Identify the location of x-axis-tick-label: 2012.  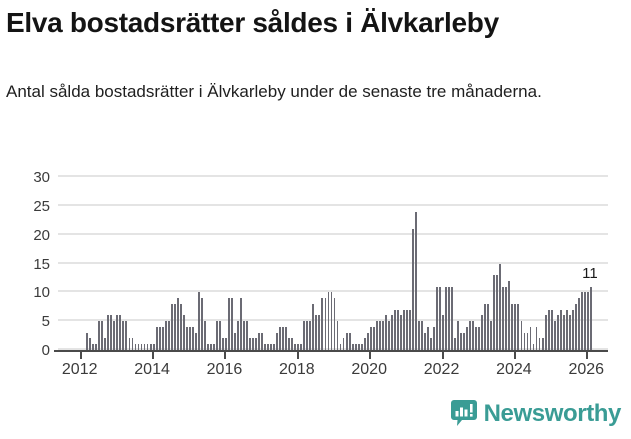
(79, 369).